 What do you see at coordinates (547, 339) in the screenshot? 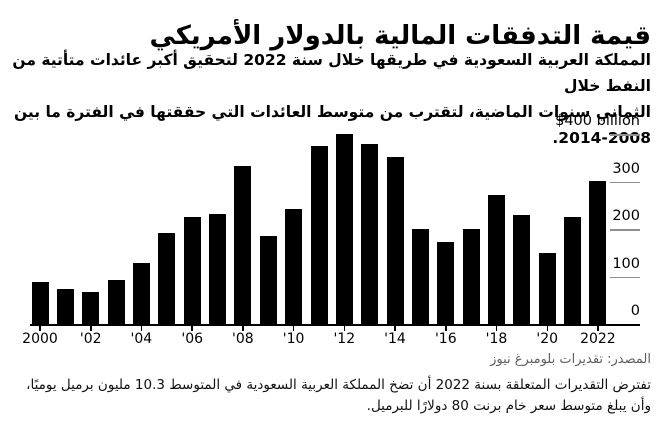
I see `x-axis-label: '20` at bounding box center [547, 339].